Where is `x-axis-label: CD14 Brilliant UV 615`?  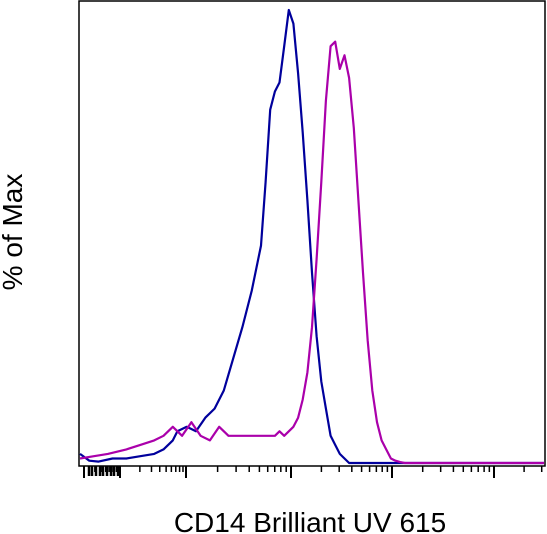 x-axis-label: CD14 Brilliant UV 615 is located at coordinates (310, 520).